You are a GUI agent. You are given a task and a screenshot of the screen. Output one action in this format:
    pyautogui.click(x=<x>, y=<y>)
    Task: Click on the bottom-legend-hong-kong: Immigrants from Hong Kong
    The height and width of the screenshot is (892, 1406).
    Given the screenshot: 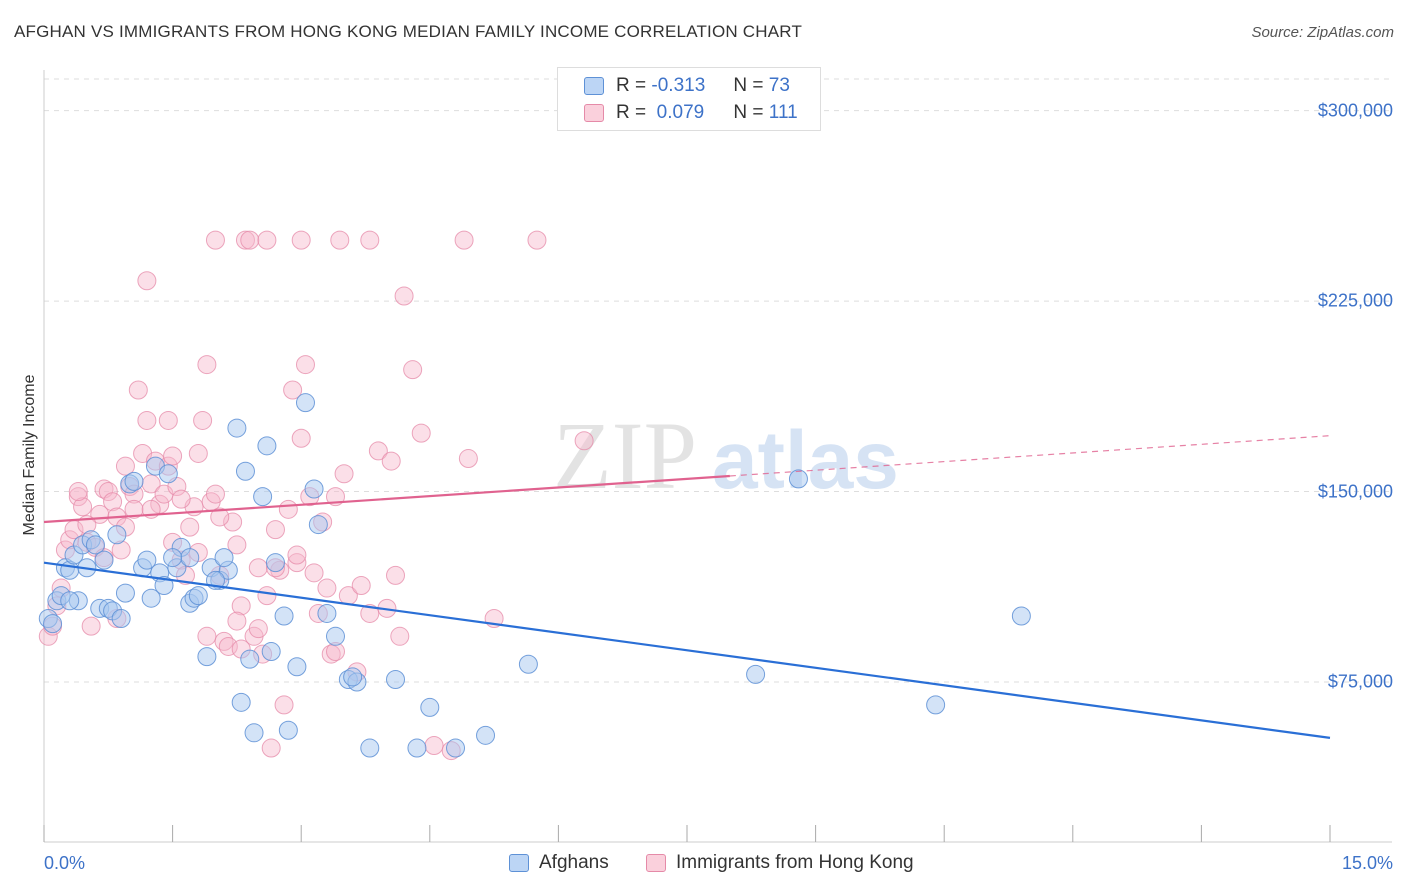 What is the action you would take?
    pyautogui.click(x=780, y=863)
    